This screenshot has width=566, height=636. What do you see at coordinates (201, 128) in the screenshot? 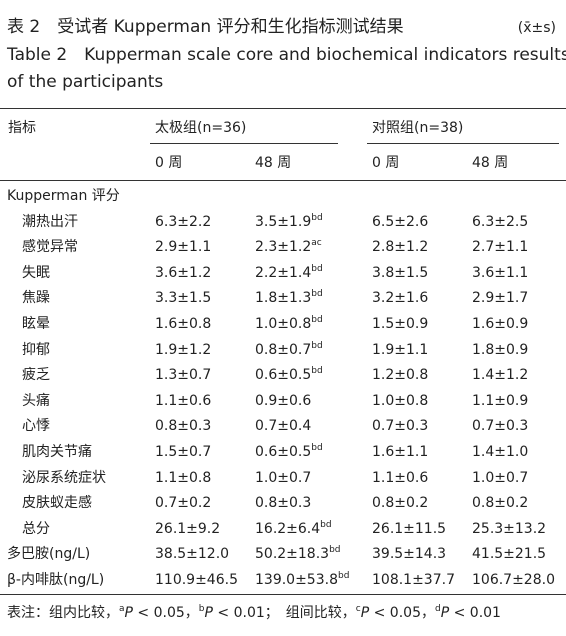
I see `group-header: 太极组(n=36)` at bounding box center [201, 128].